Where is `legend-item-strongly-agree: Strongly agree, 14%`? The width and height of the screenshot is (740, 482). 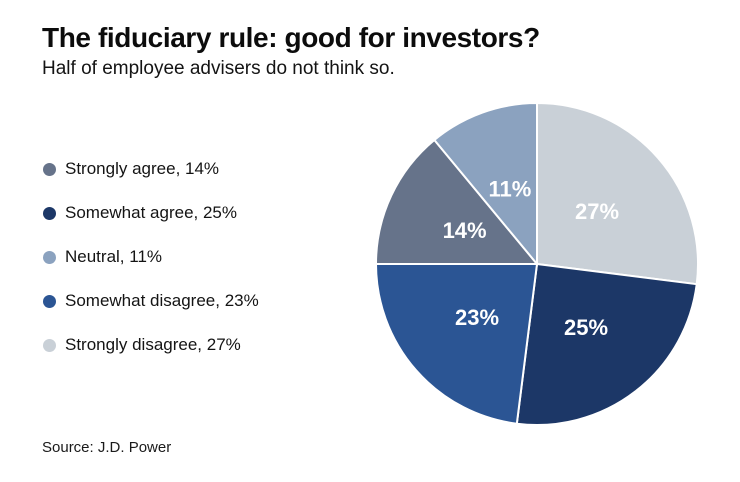 legend-item-strongly-agree: Strongly agree, 14% is located at coordinates (151, 169).